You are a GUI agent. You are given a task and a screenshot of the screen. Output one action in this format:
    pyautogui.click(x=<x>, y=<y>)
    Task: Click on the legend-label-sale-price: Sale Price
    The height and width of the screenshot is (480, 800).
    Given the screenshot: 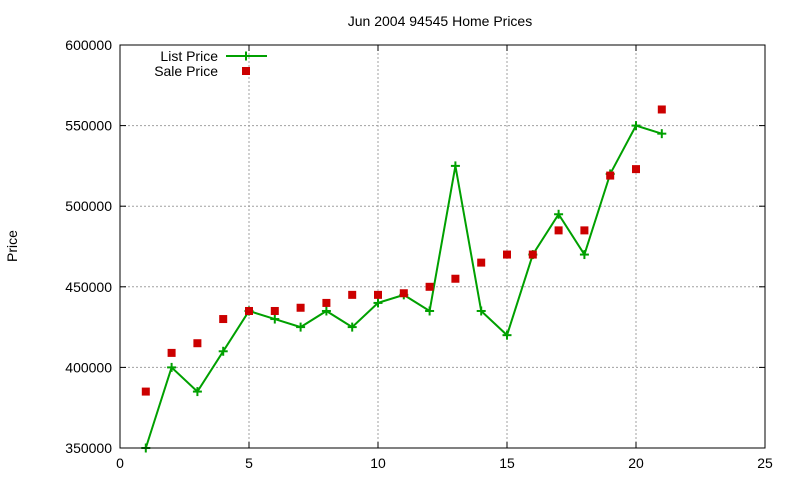 What is the action you would take?
    pyautogui.click(x=186, y=71)
    